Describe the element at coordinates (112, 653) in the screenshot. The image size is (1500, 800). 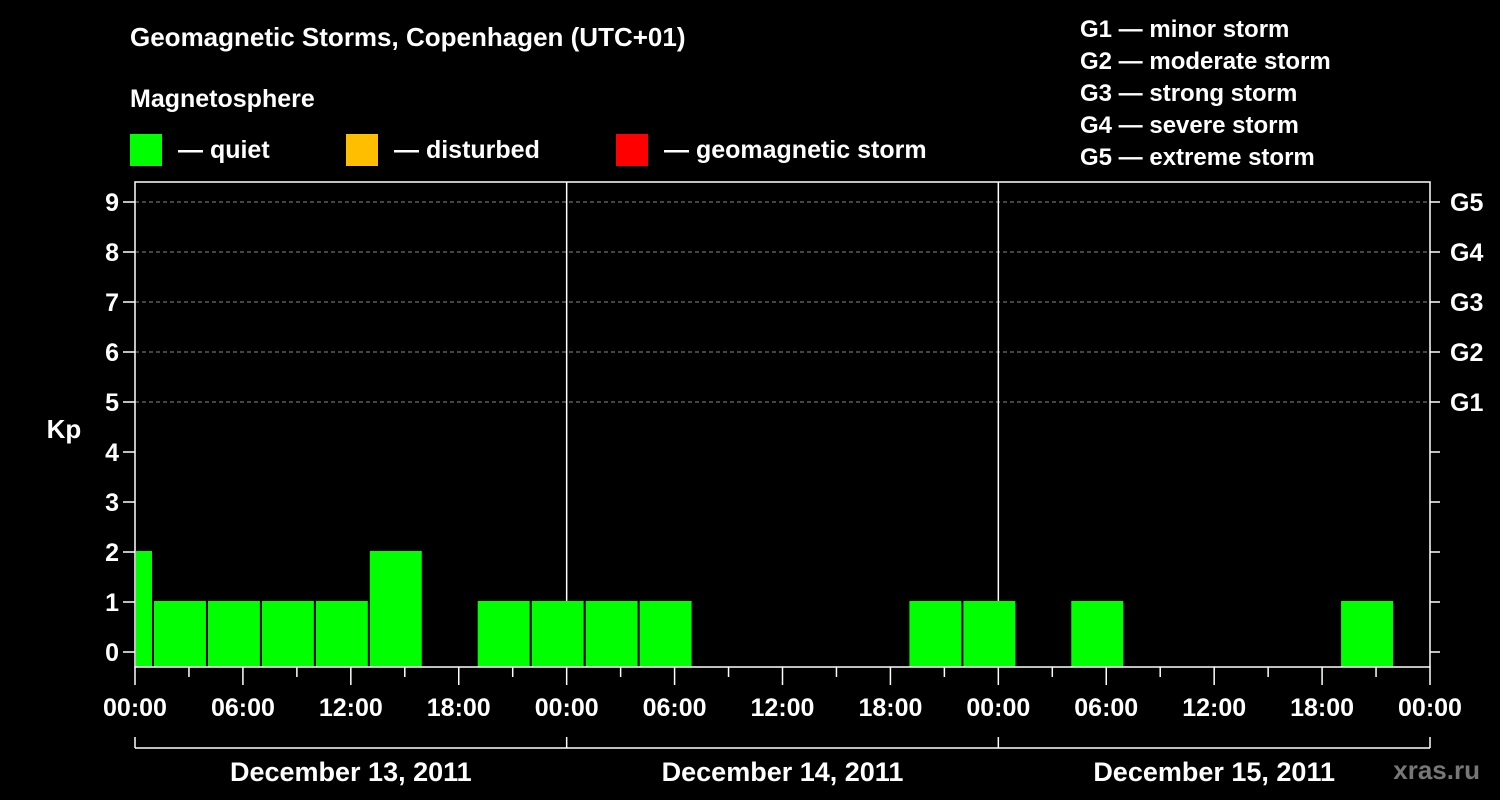
I see `y-tick-label: 0` at that location.